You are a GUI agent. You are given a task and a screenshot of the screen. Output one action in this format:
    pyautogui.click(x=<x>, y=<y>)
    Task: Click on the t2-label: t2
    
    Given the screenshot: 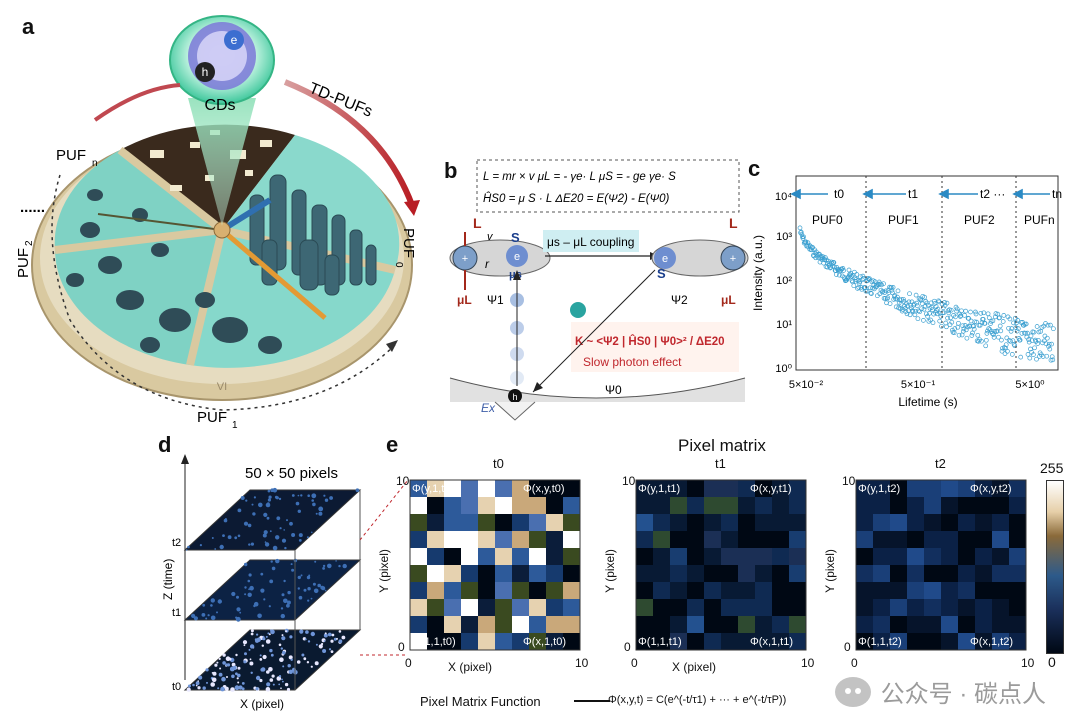 What is the action you would take?
    pyautogui.click(x=176, y=543)
    